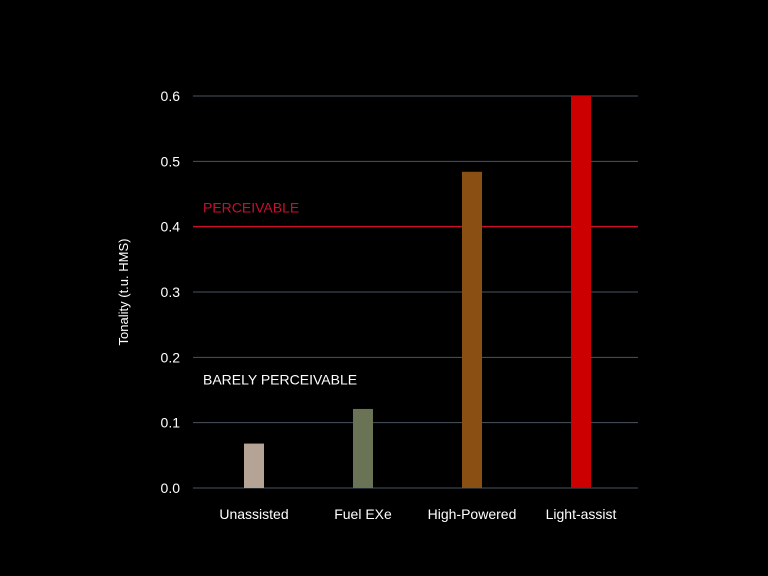 This screenshot has width=768, height=576. Describe the element at coordinates (171, 357) in the screenshot. I see `y-tick-label: 0.2` at that location.